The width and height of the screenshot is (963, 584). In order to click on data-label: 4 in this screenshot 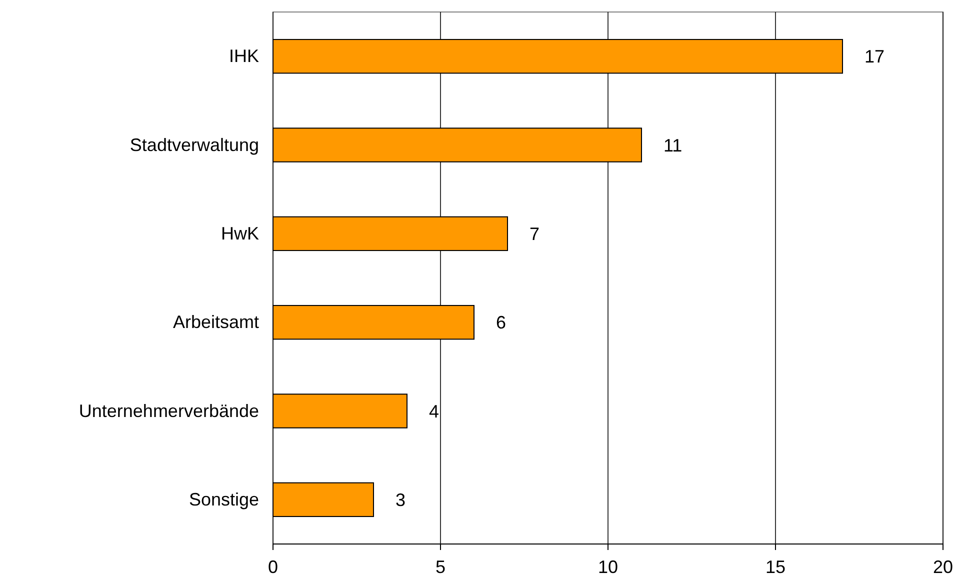, I will do `click(434, 411)`.